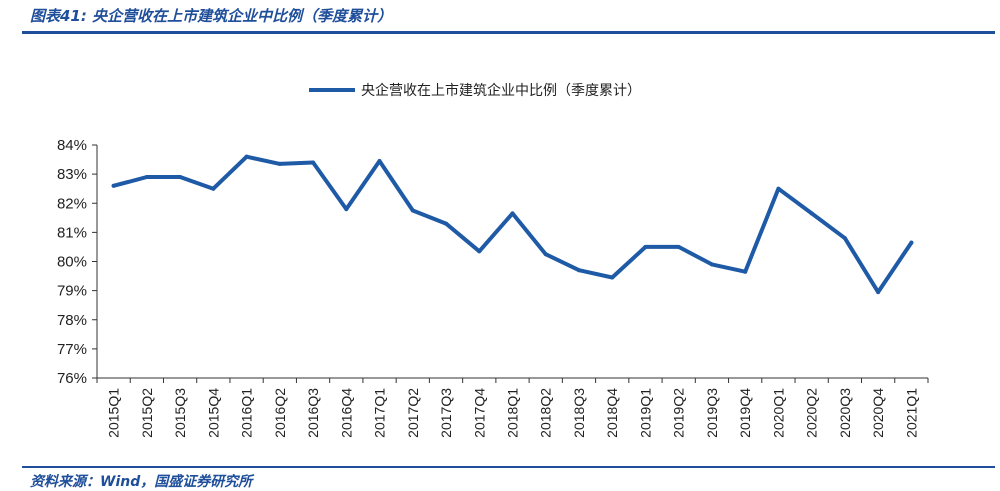  Describe the element at coordinates (878, 413) in the screenshot. I see `x-tick-label: 2020Q4` at that location.